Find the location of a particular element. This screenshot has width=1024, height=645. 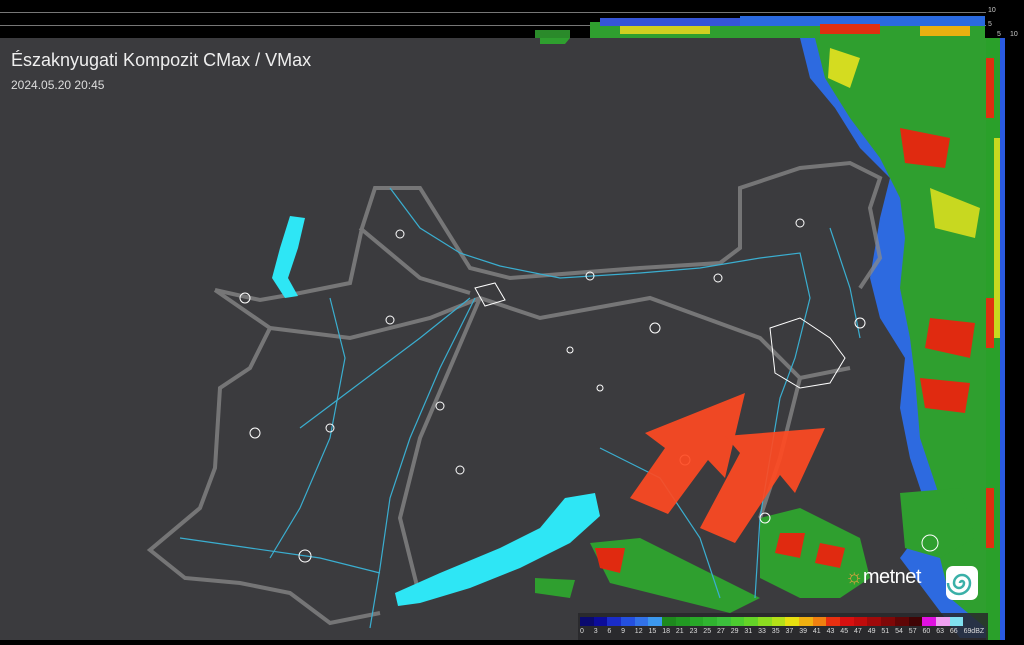

color-scale-label: 37 is located at coordinates (789, 631).